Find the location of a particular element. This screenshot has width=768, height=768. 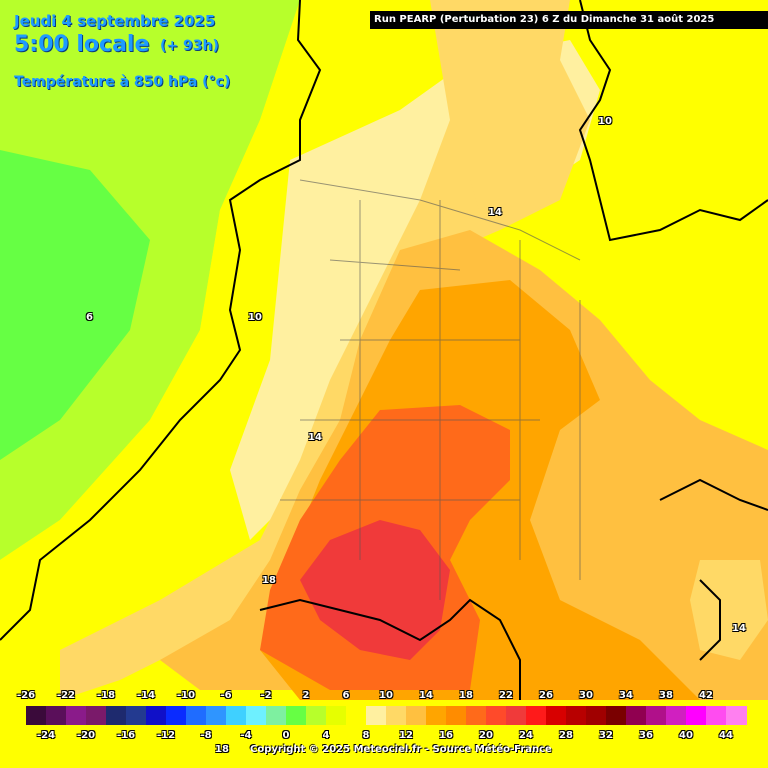

legend-top-tick: 14 is located at coordinates (426, 695).